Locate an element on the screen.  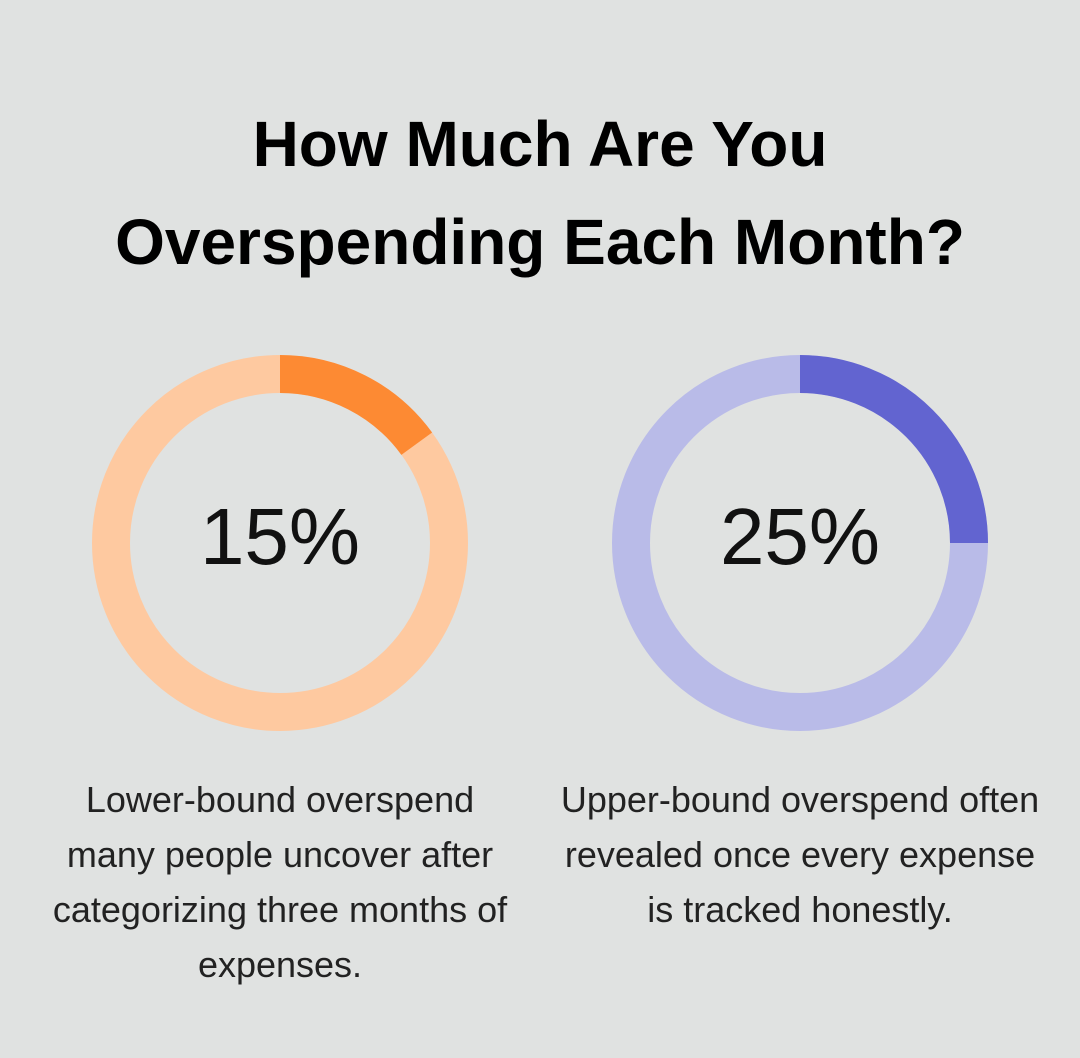
value-label: 25% is located at coordinates (800, 536).